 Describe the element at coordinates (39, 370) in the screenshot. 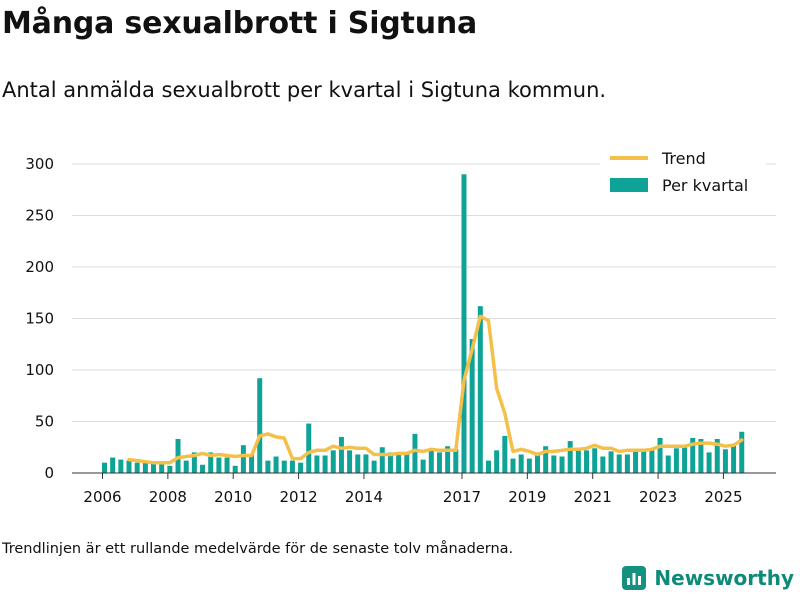

I see `y-tick-label: 100` at that location.